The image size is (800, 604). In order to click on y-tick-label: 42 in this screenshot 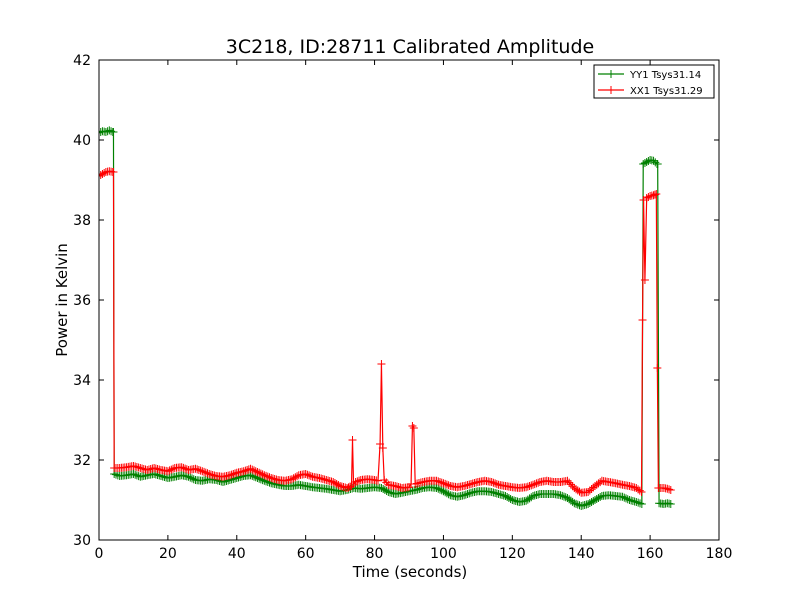, I will do `click(82, 61)`.